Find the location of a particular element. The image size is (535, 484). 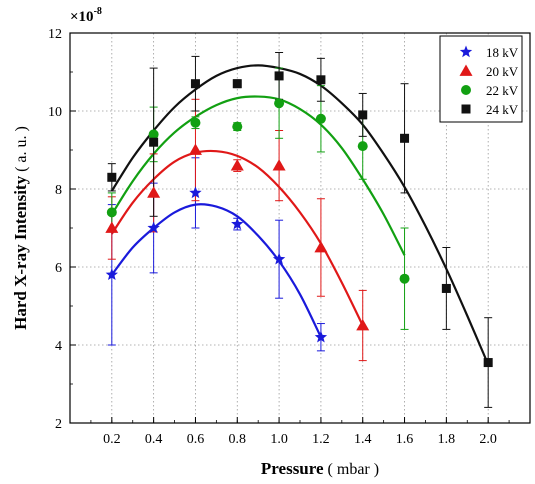

x-tick-label: 0.6 is located at coordinates (196, 439).